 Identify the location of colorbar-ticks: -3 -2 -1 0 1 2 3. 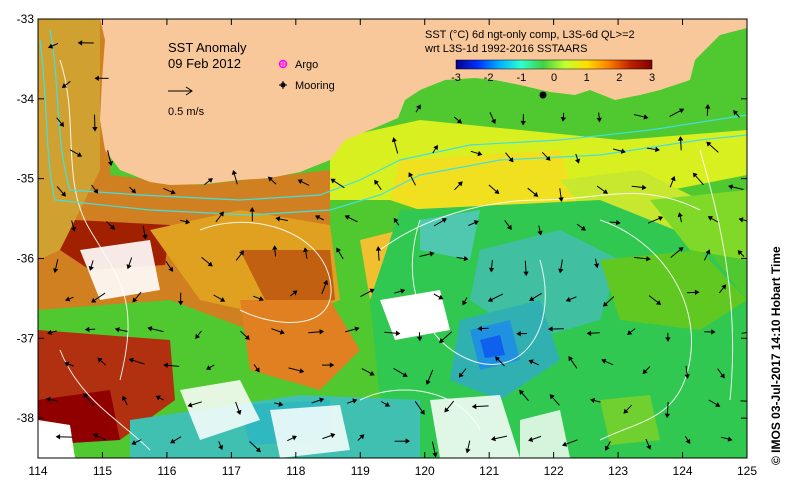
(553, 78).